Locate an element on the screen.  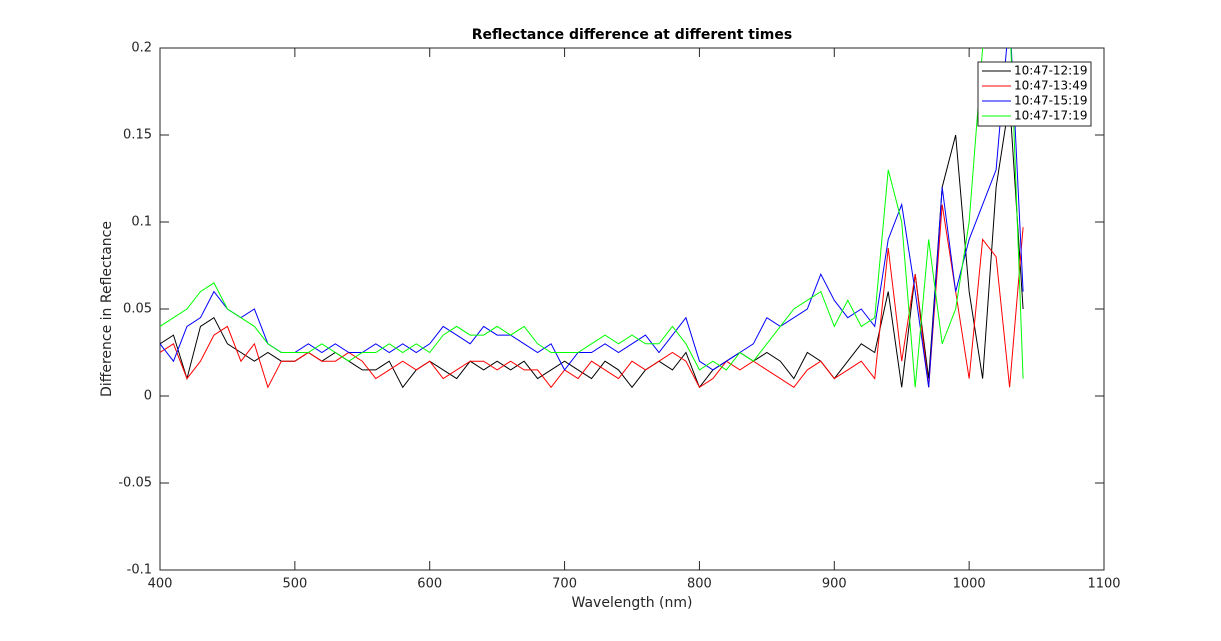
y-tick-label: 0.2 is located at coordinates (141, 48).